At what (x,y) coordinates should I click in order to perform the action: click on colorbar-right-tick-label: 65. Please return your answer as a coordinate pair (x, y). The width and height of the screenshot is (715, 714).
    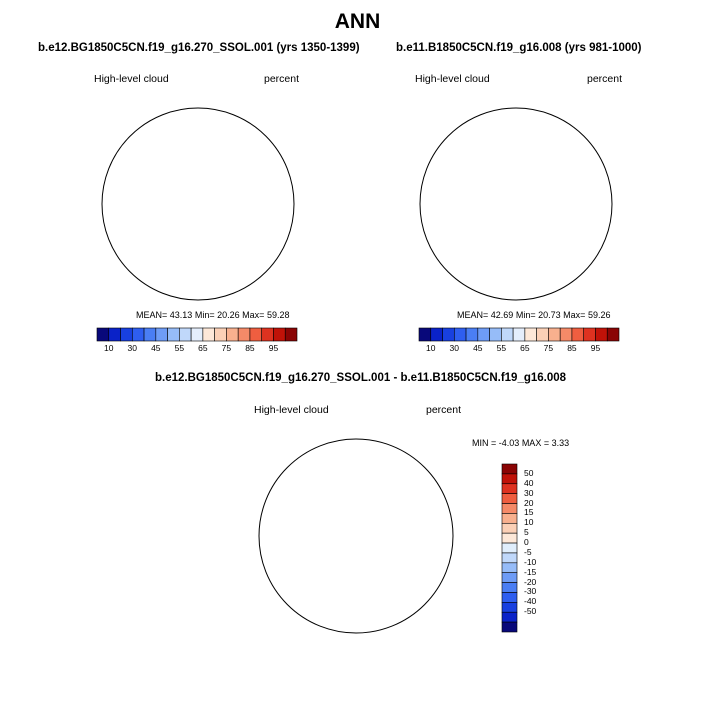
    Looking at the image, I should click on (525, 348).